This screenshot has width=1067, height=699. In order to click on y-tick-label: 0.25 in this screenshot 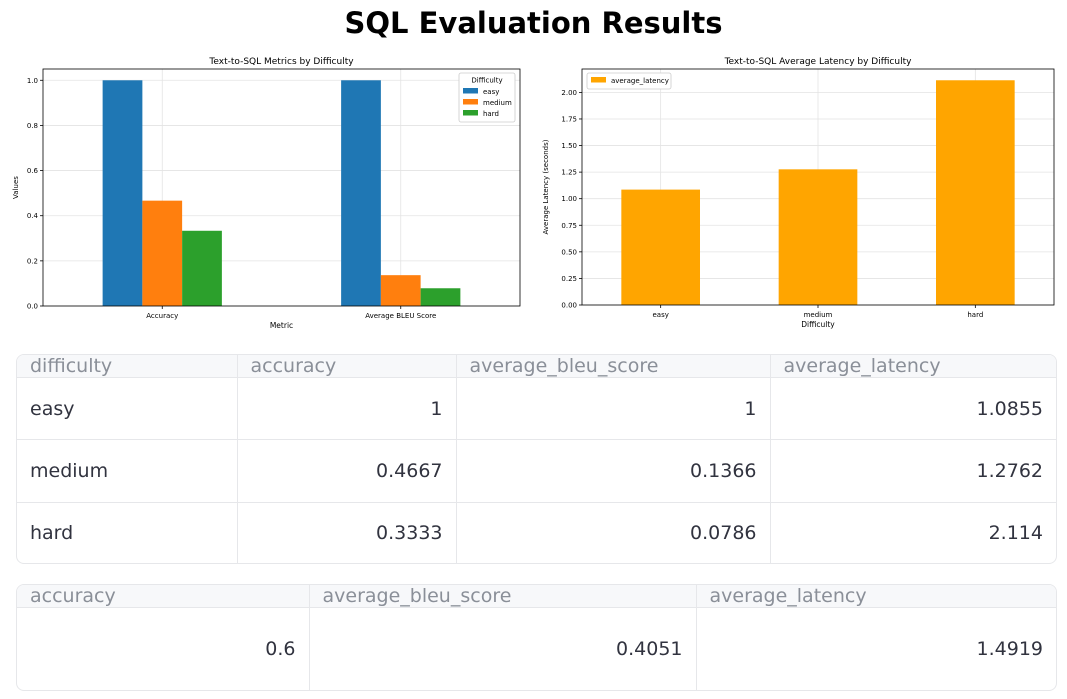, I will do `click(569, 279)`.